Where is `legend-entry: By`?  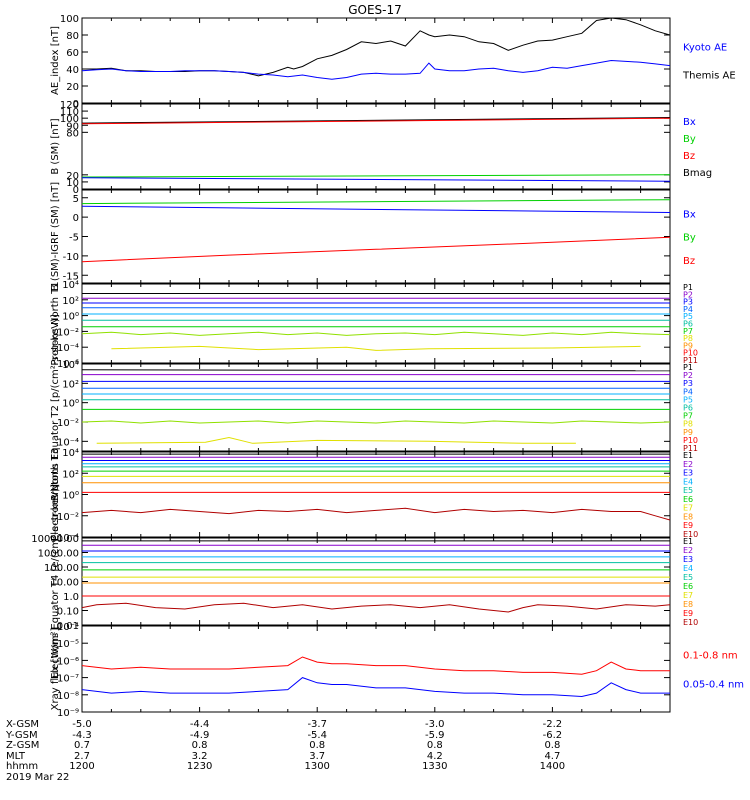
legend-entry: By is located at coordinates (689, 139).